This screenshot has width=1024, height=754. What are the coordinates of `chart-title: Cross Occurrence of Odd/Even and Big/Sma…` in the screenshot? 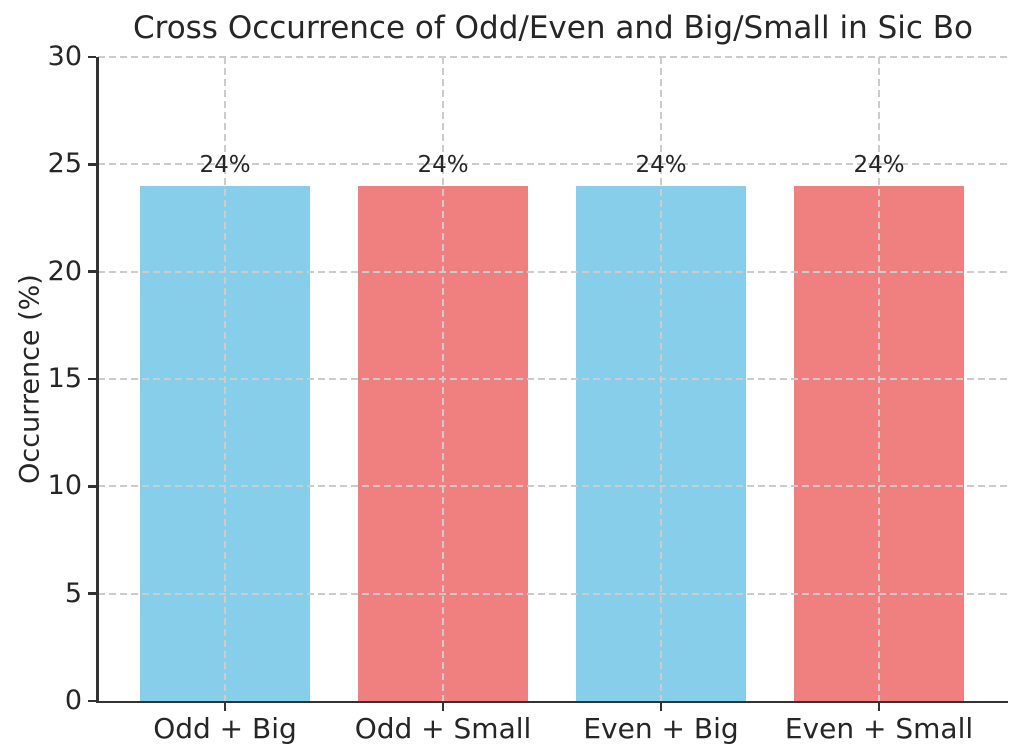 It's located at (553, 28).